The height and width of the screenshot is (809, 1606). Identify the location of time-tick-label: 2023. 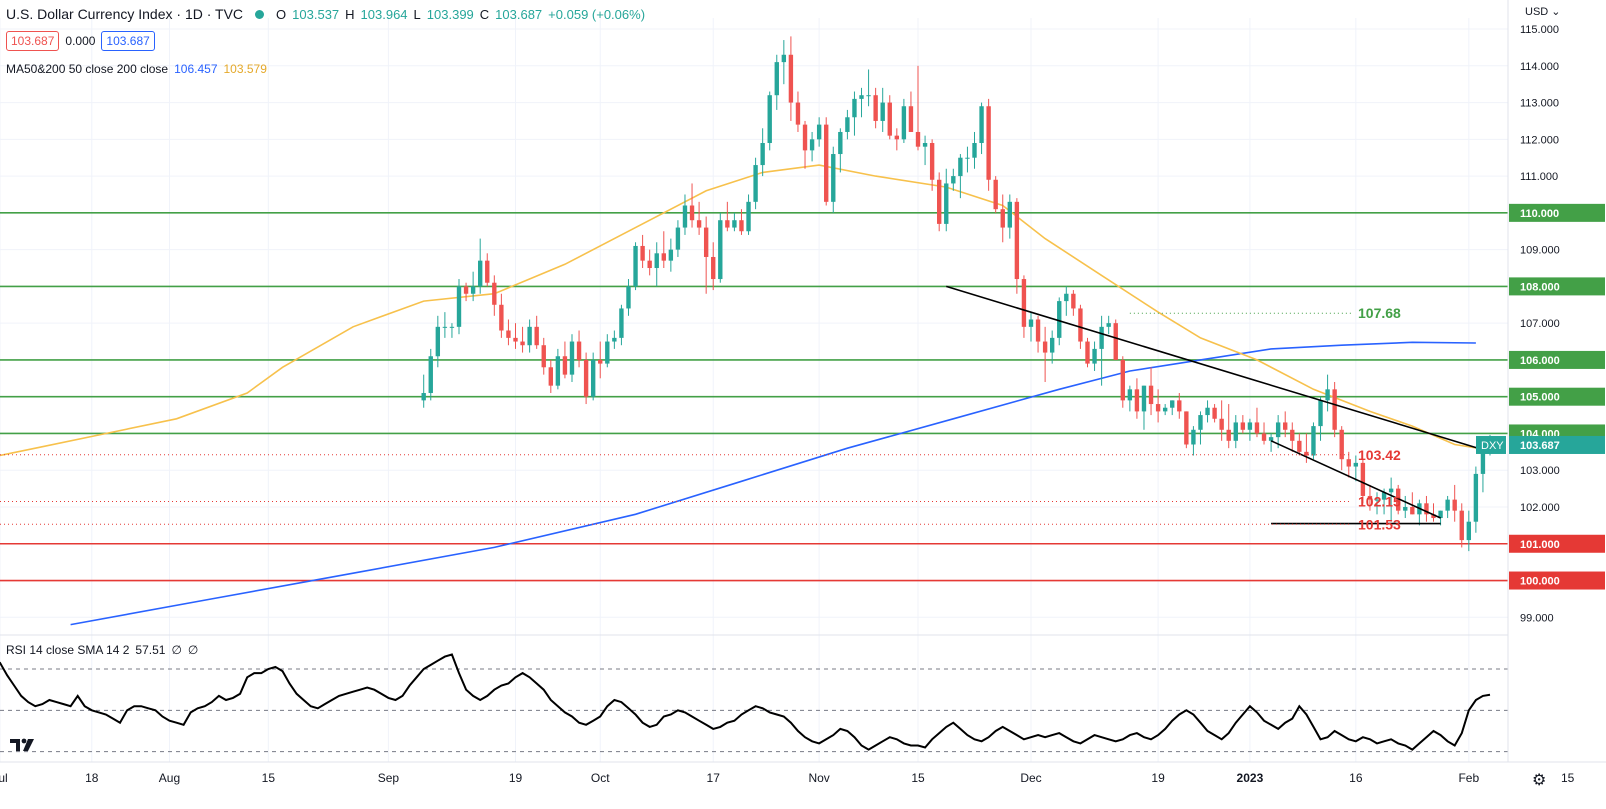
(1250, 778).